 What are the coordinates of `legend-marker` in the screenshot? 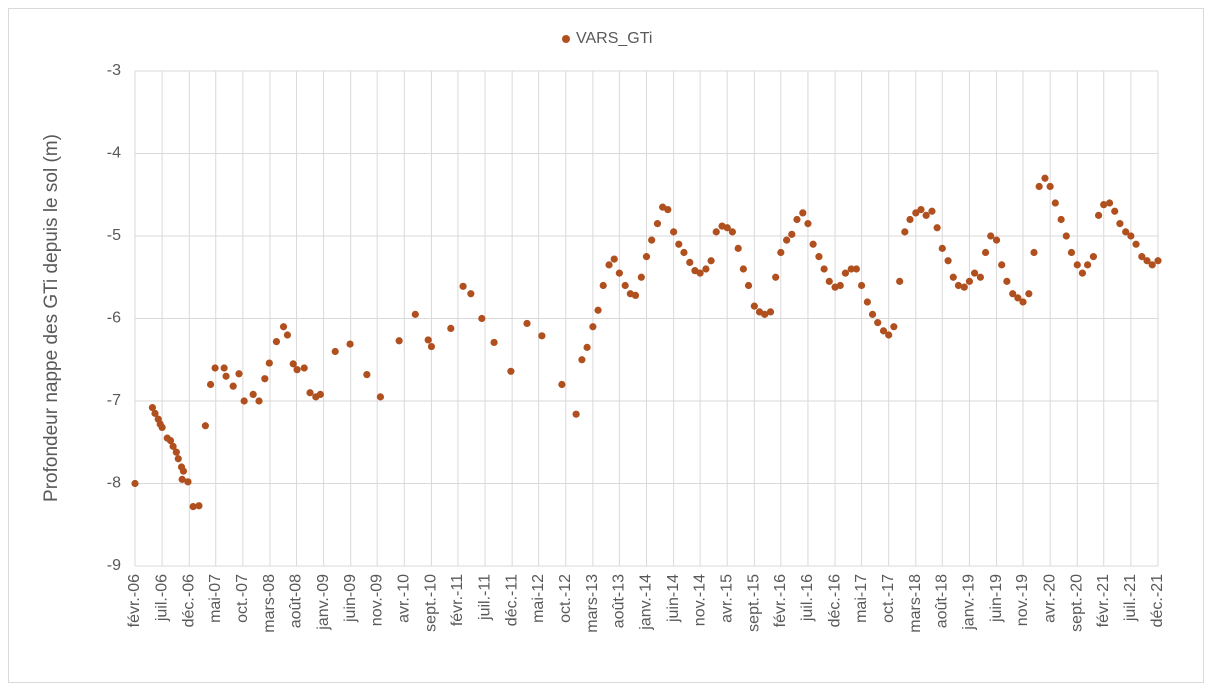 It's located at (566, 39).